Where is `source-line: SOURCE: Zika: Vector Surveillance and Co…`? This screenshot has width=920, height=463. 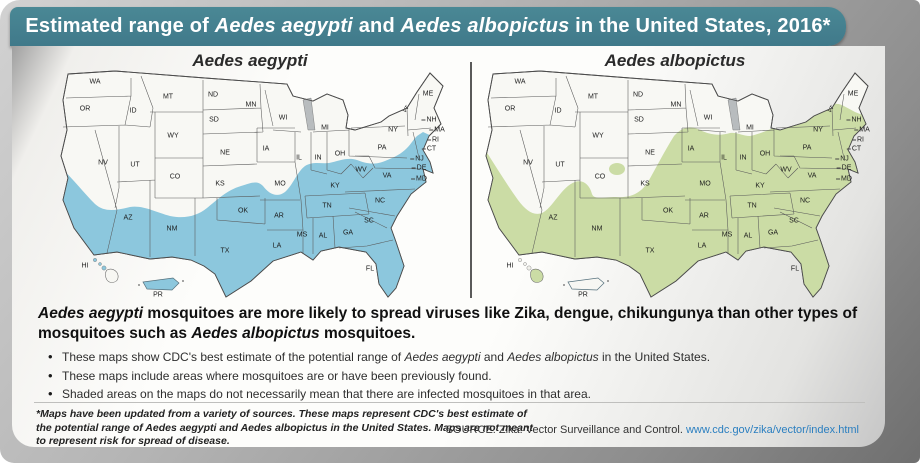
source-line: SOURCE: Zika: Vector Surveillance and Co… is located at coordinates (652, 430).